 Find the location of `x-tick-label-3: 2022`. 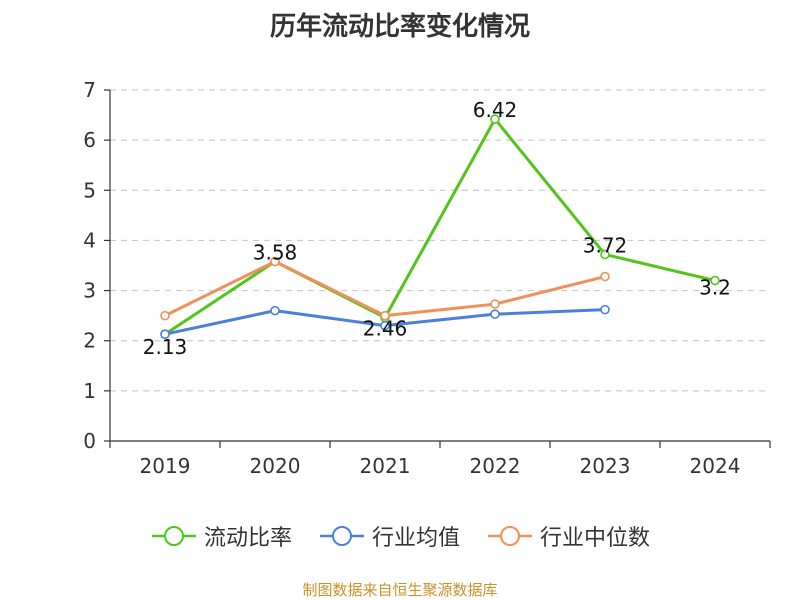

x-tick-label-3: 2022 is located at coordinates (495, 466).